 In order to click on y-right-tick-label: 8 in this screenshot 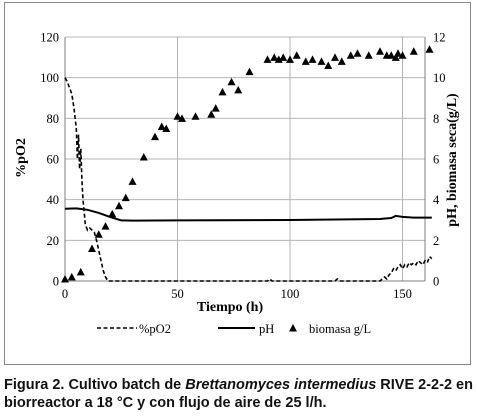, I will do `click(436, 119)`.